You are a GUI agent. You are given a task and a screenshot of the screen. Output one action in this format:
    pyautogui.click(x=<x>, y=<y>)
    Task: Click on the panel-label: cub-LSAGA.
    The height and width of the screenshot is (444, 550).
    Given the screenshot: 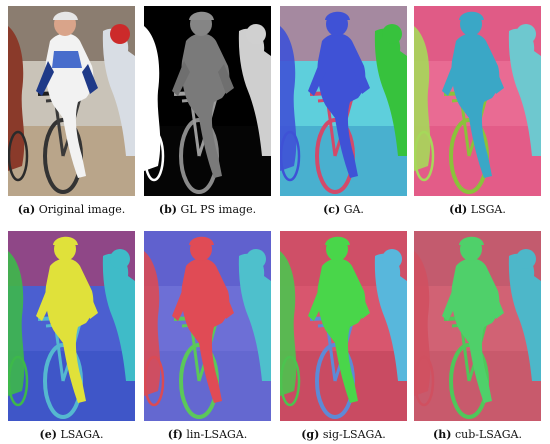 What is the action you would take?
    pyautogui.click(x=488, y=434)
    